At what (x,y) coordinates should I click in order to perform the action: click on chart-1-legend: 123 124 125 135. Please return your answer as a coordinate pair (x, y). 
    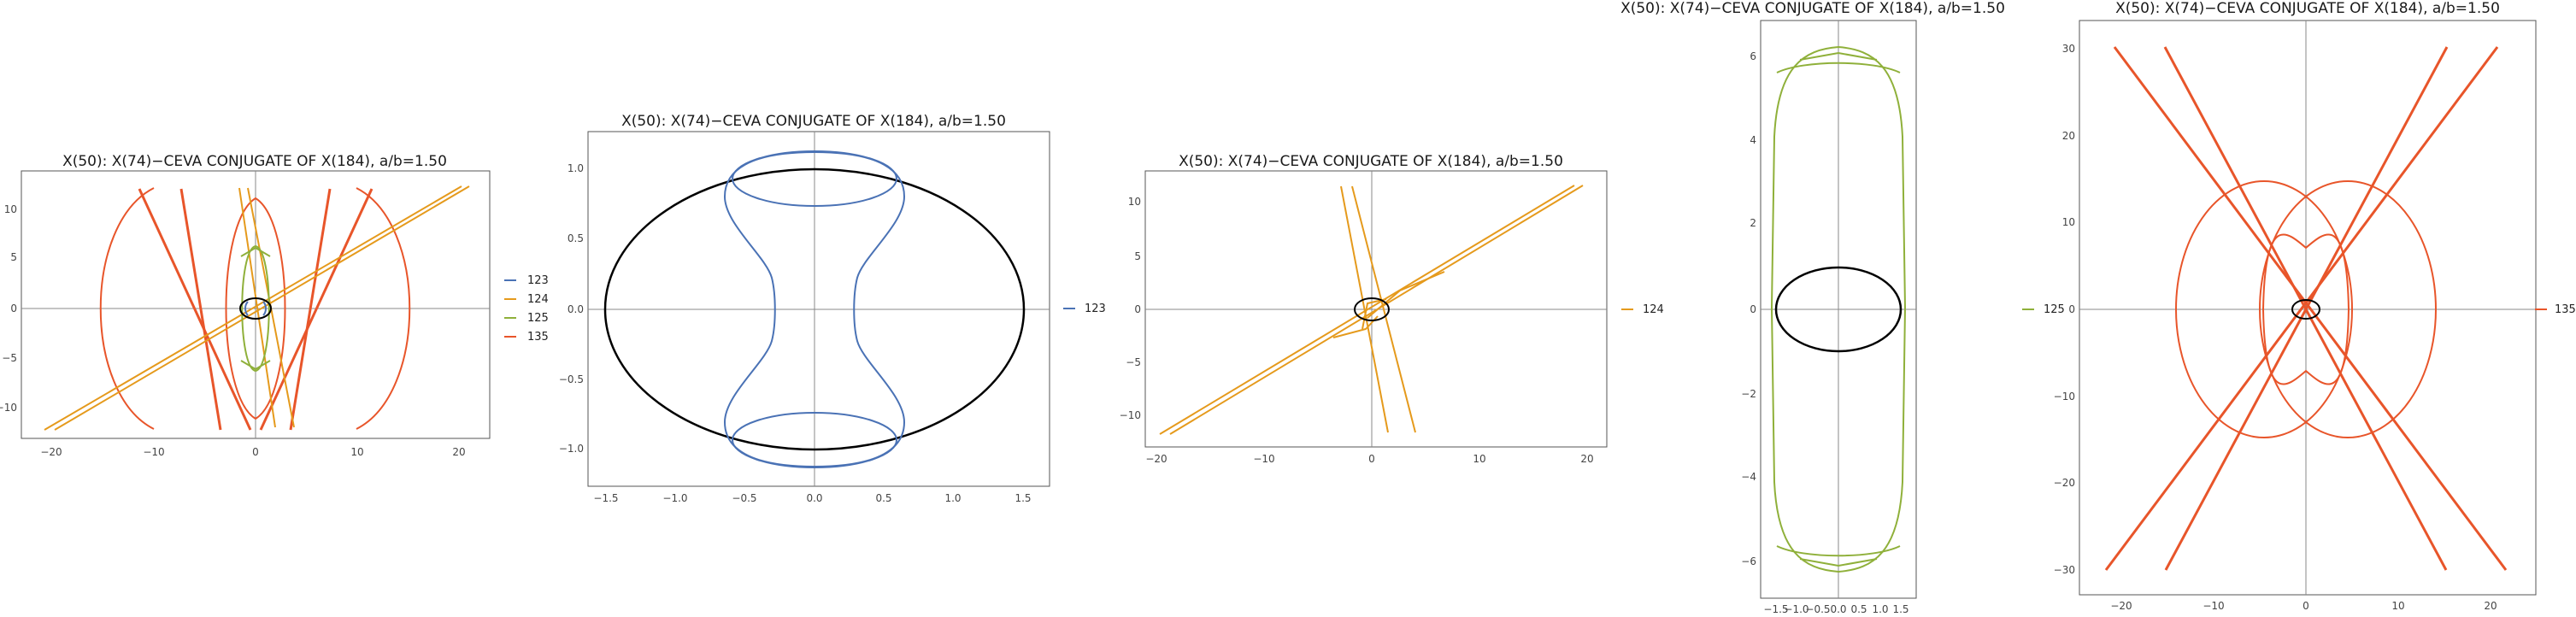
    Looking at the image, I should click on (526, 309).